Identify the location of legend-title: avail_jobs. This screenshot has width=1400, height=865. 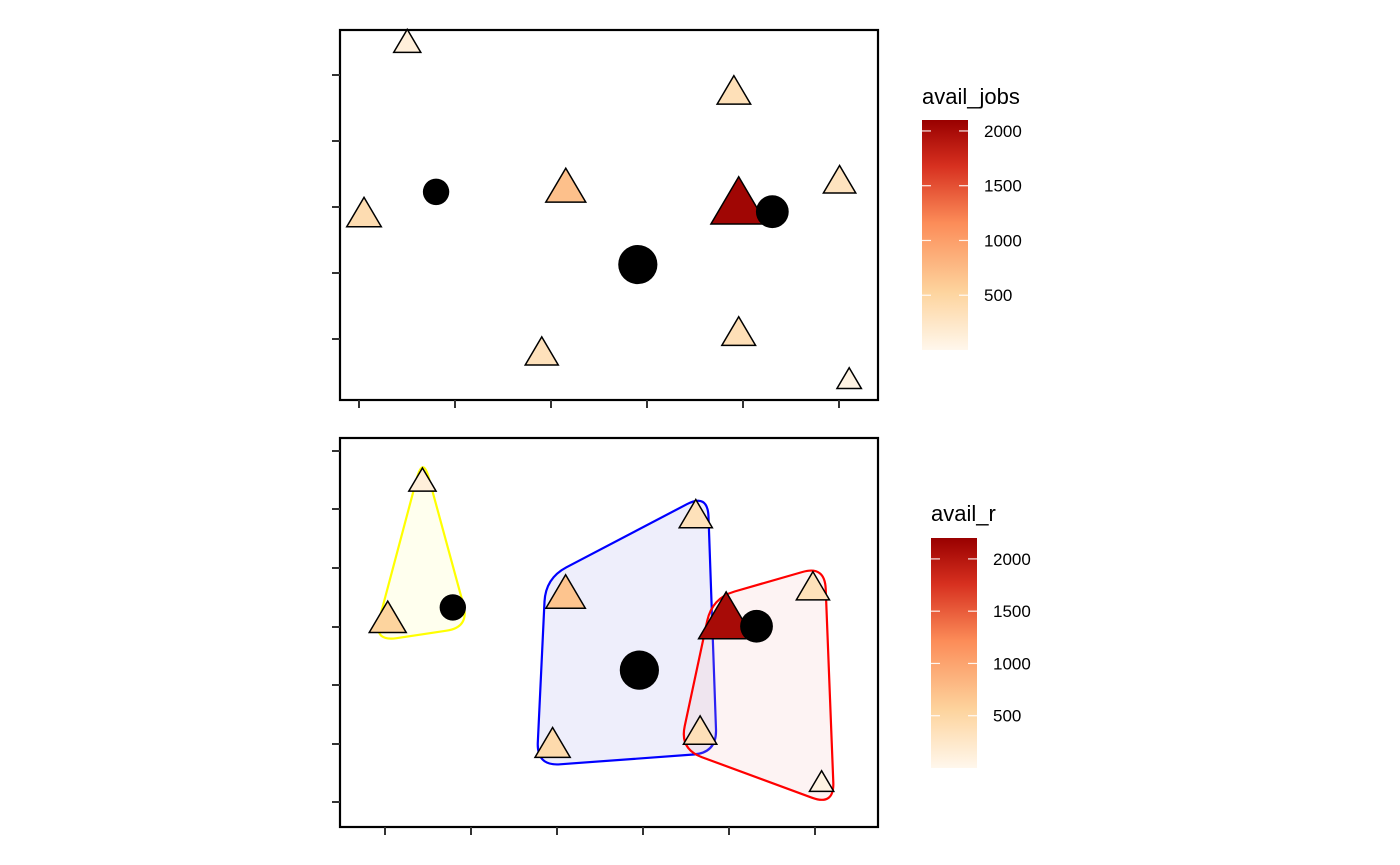
(971, 96).